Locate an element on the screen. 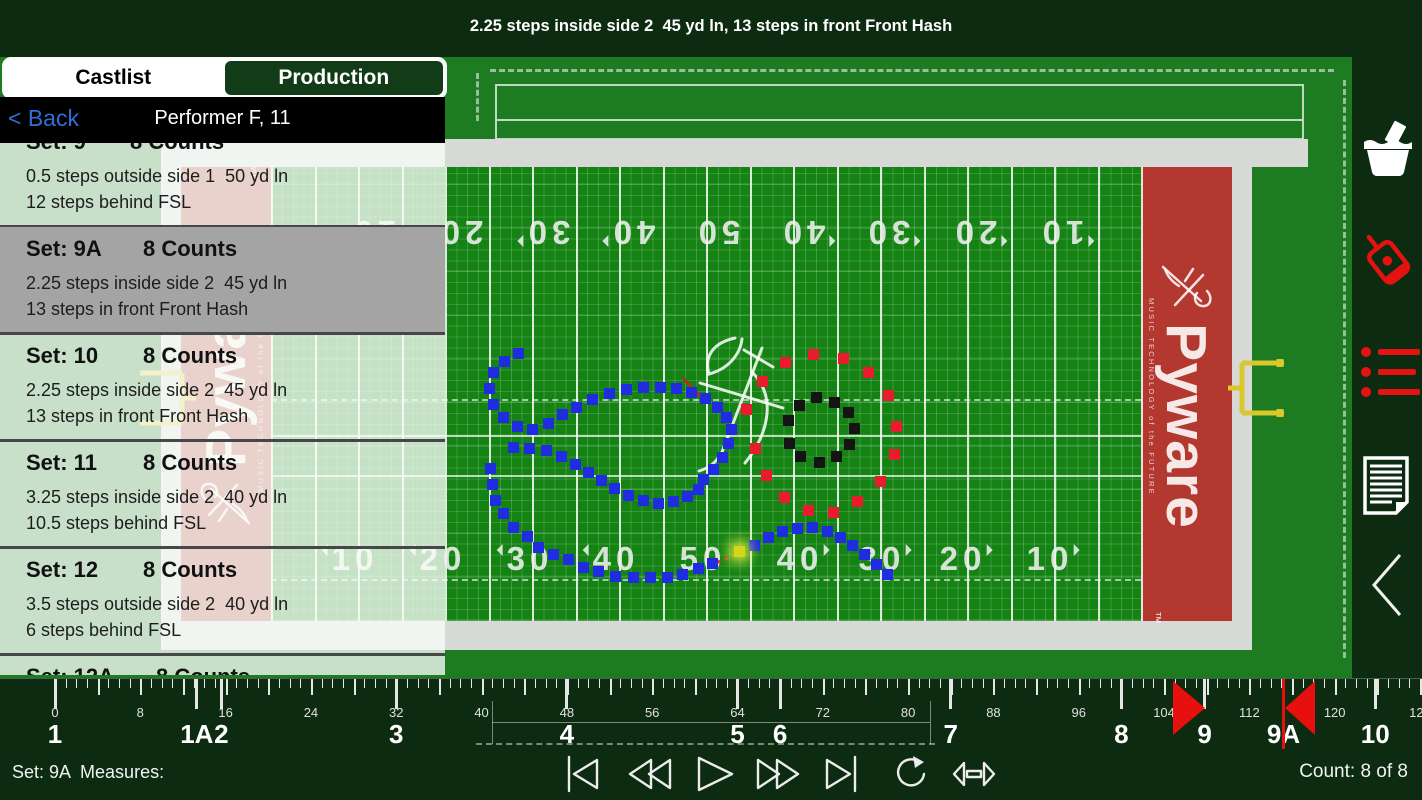 This screenshot has height=800, width=1422. skip-end-button is located at coordinates (844, 774).